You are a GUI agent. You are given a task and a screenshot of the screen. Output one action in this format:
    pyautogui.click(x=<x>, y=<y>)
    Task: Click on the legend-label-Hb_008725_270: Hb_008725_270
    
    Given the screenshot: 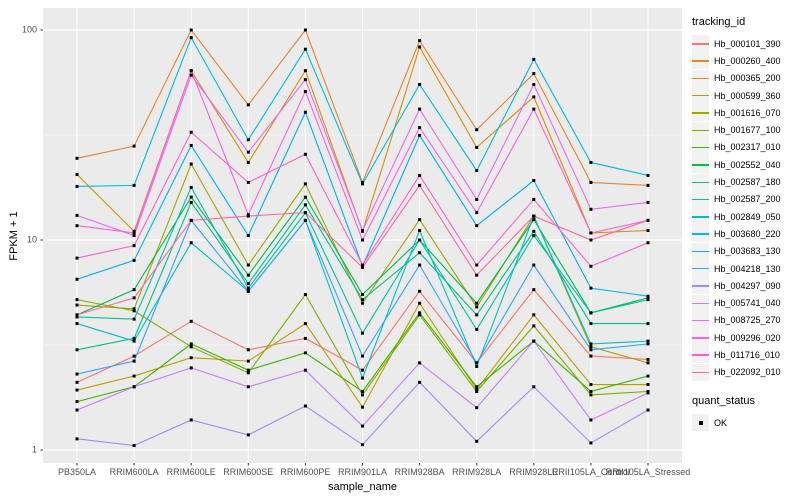 What is the action you would take?
    pyautogui.click(x=747, y=320)
    